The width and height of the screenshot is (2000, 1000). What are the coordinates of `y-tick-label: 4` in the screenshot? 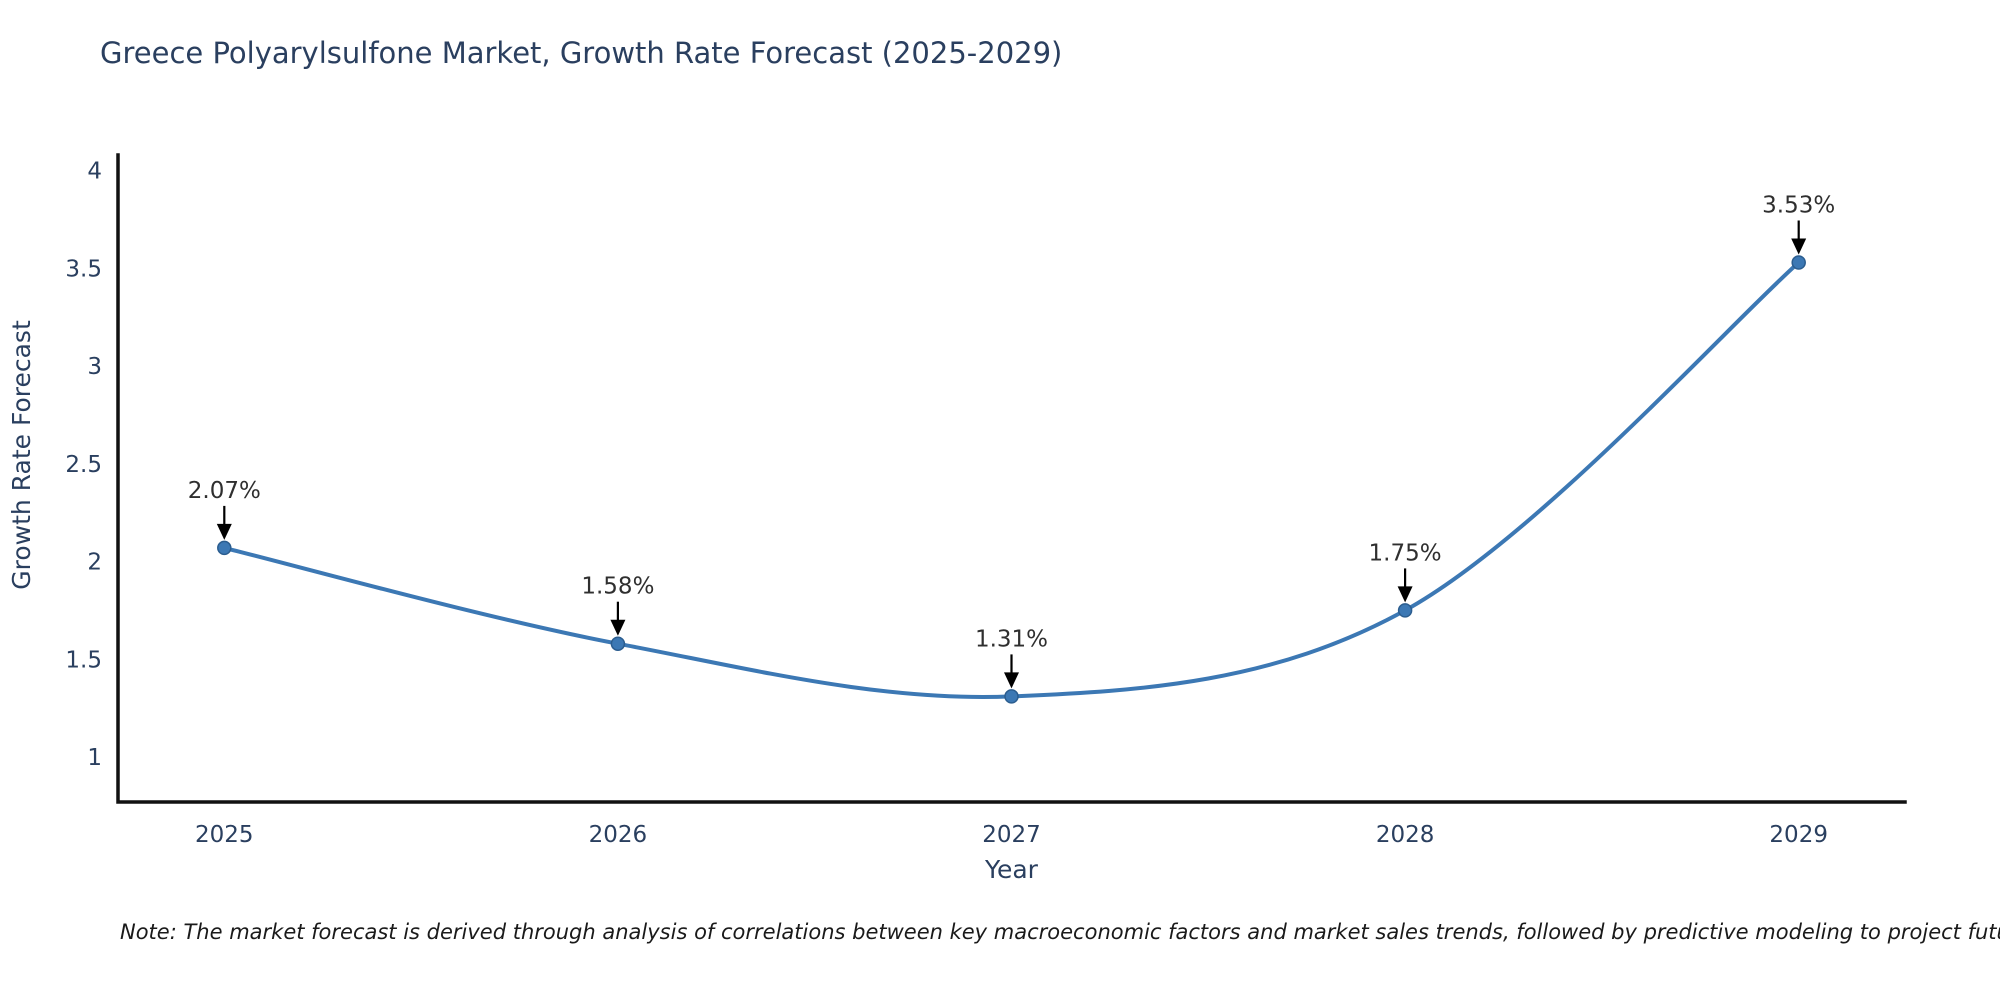 It's located at (94, 172).